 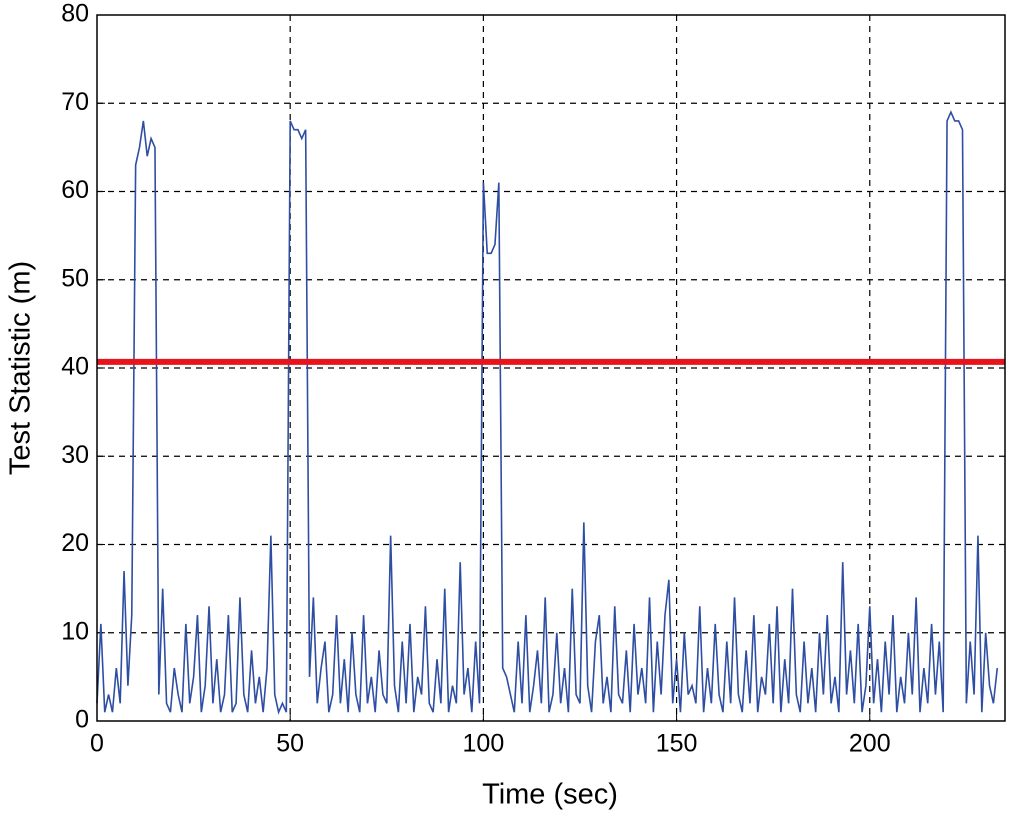 What do you see at coordinates (75, 14) in the screenshot?
I see `y-tick-label: 80` at bounding box center [75, 14].